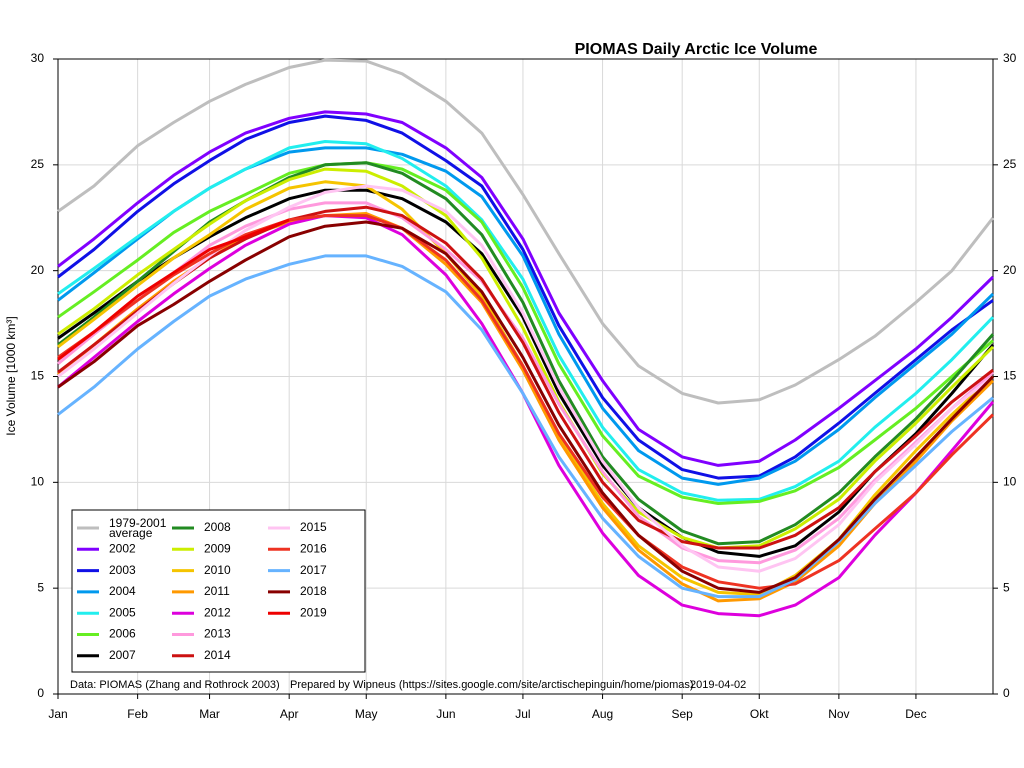  What do you see at coordinates (915, 714) in the screenshot?
I see `x-tick-label: Dec` at bounding box center [915, 714].